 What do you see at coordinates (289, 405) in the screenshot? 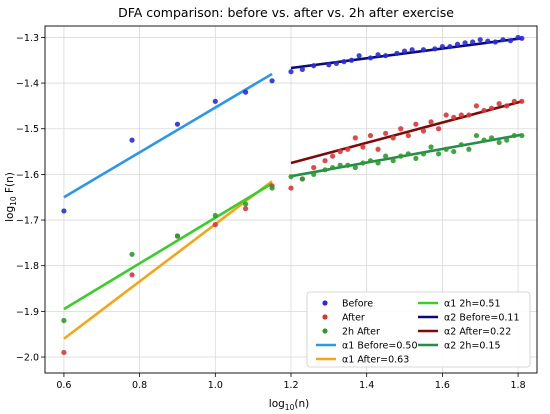
I see `x-axis-label: log10(n)` at bounding box center [289, 405].